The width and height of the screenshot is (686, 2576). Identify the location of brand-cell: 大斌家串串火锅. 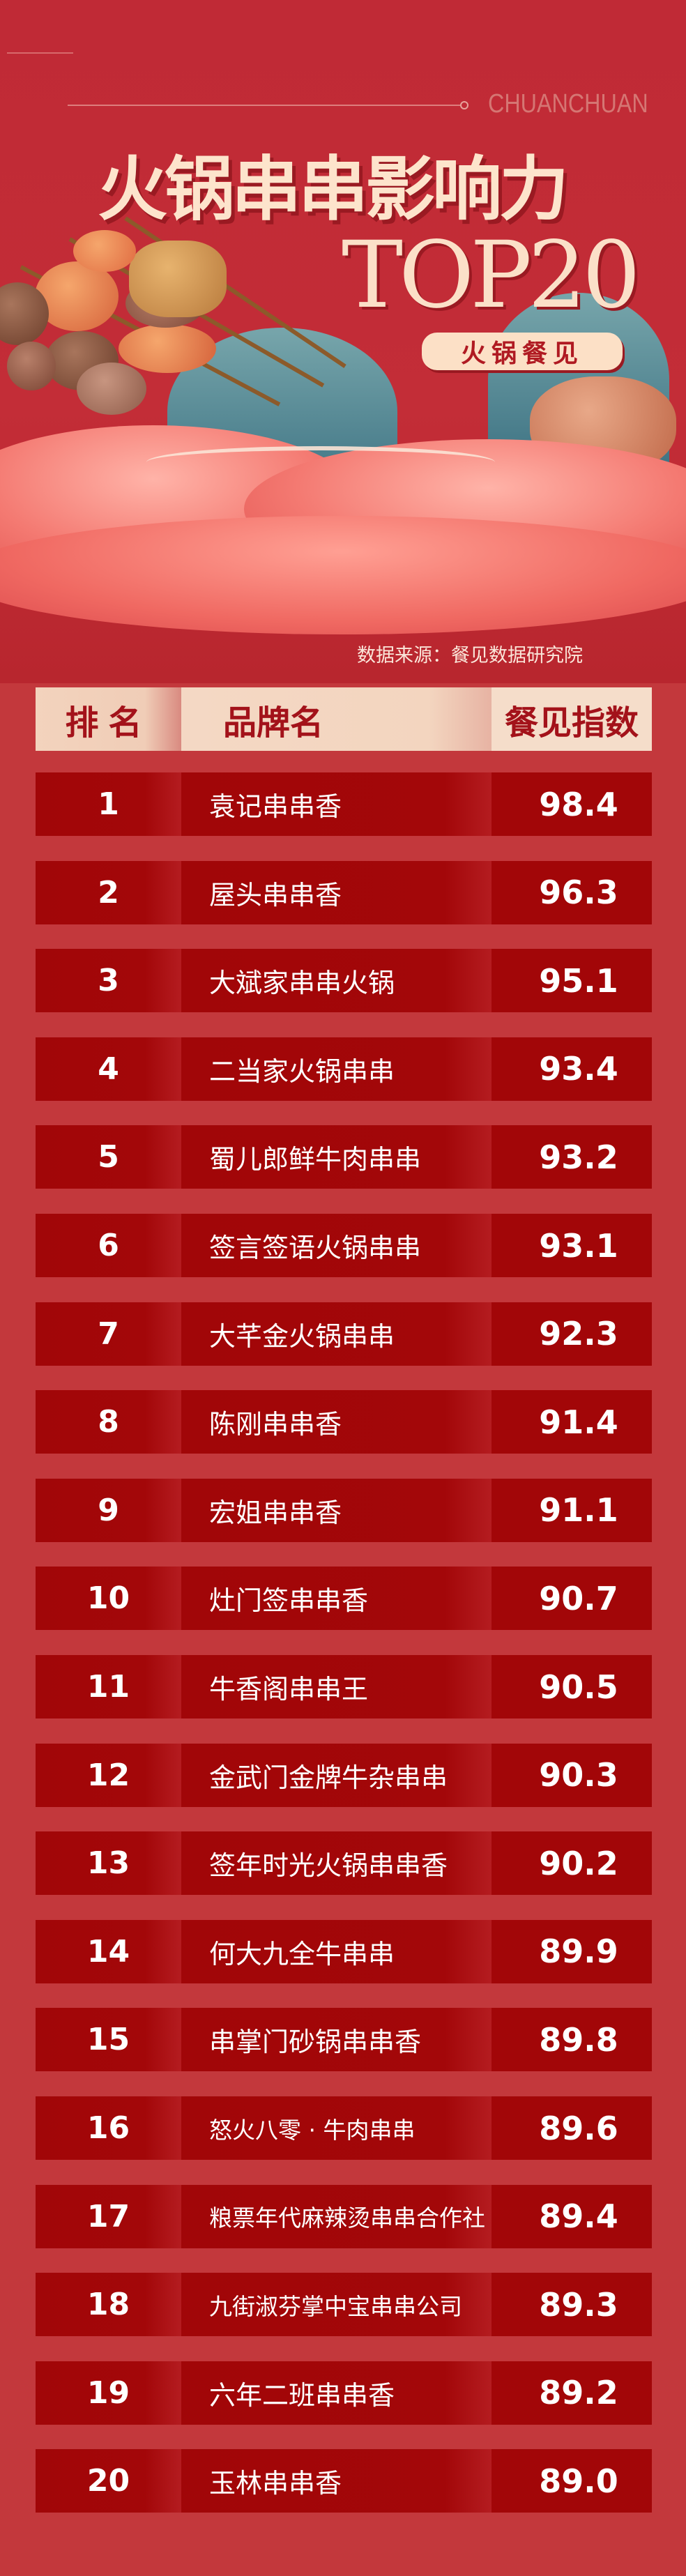
(336, 981).